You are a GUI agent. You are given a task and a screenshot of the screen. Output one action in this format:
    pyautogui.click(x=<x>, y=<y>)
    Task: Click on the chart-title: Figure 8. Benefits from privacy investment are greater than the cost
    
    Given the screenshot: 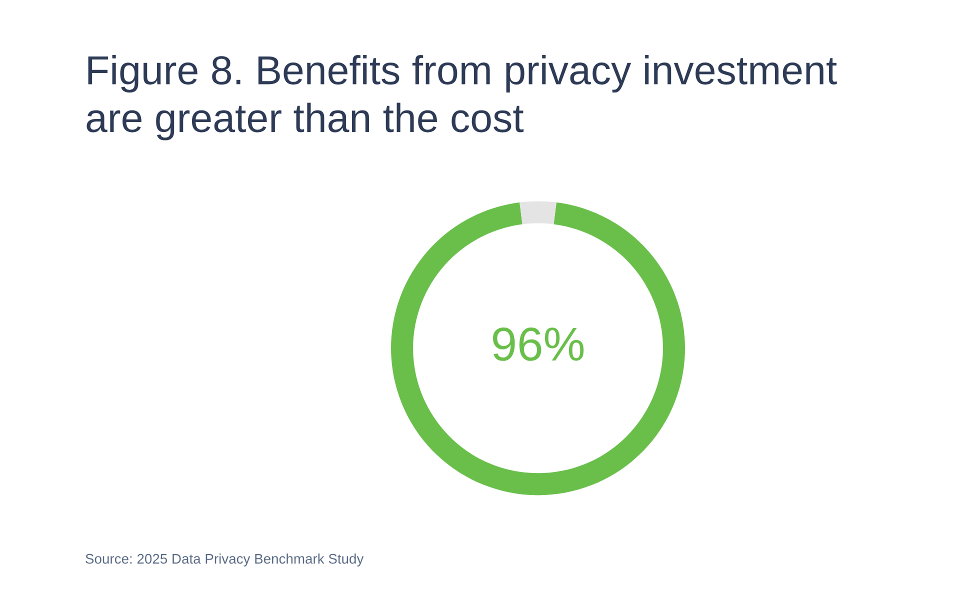 What is the action you would take?
    pyautogui.click(x=461, y=97)
    